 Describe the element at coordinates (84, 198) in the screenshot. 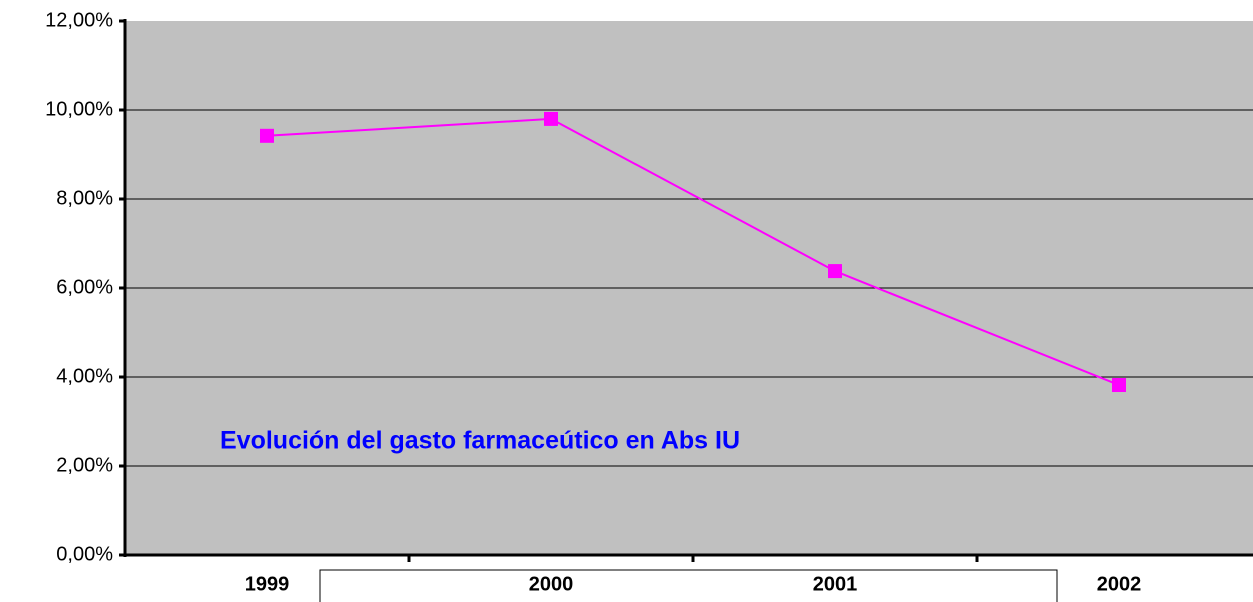

I see `y-tick-label: 8,00%` at that location.